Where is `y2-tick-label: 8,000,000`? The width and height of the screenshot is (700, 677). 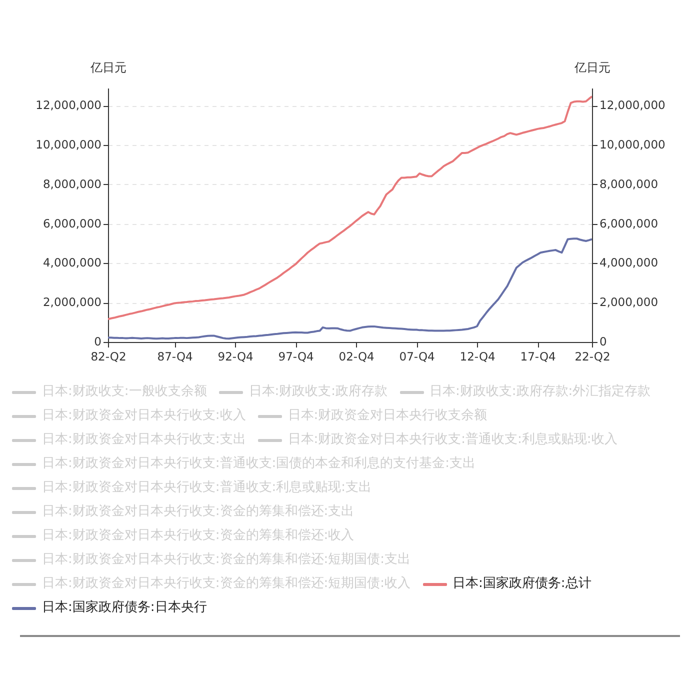
y2-tick-label: 8,000,000 is located at coordinates (629, 183).